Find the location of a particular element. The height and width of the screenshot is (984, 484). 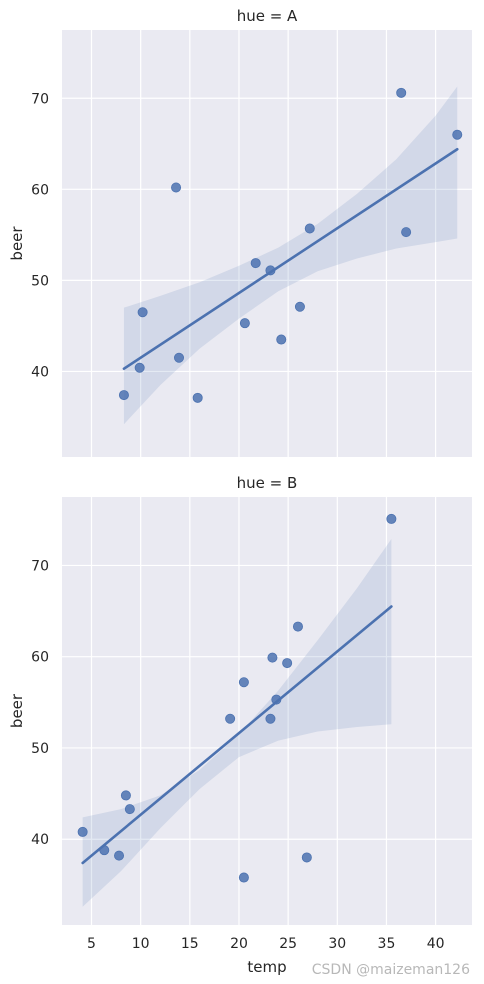

x-tick-label: 5 is located at coordinates (91, 944).